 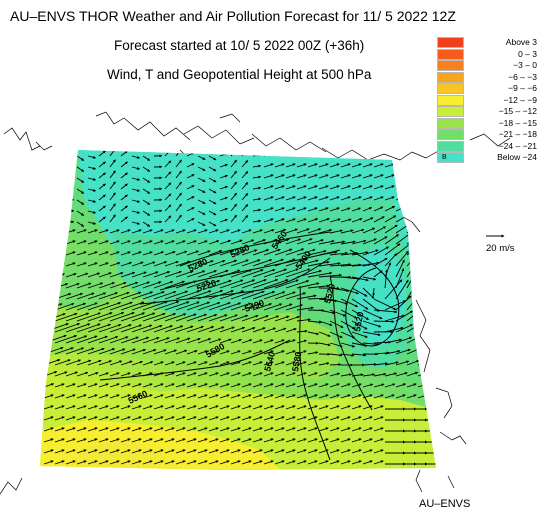 I want to click on legend-swatch: B, so click(x=450, y=157).